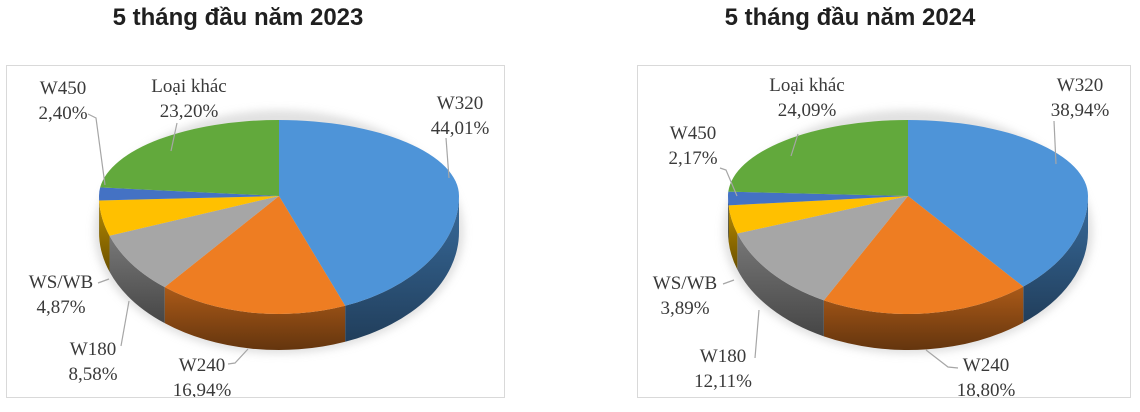 The height and width of the screenshot is (412, 1140). Describe the element at coordinates (692, 158) in the screenshot. I see `slice-label-w450-value: 2,17%` at that location.